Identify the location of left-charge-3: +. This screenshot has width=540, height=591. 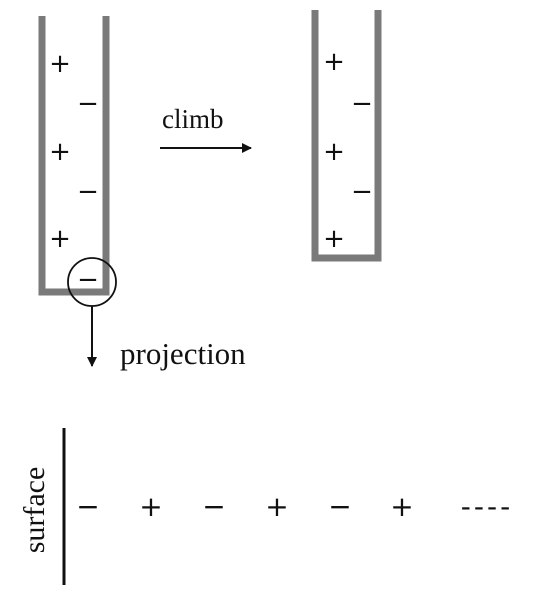
(60, 152).